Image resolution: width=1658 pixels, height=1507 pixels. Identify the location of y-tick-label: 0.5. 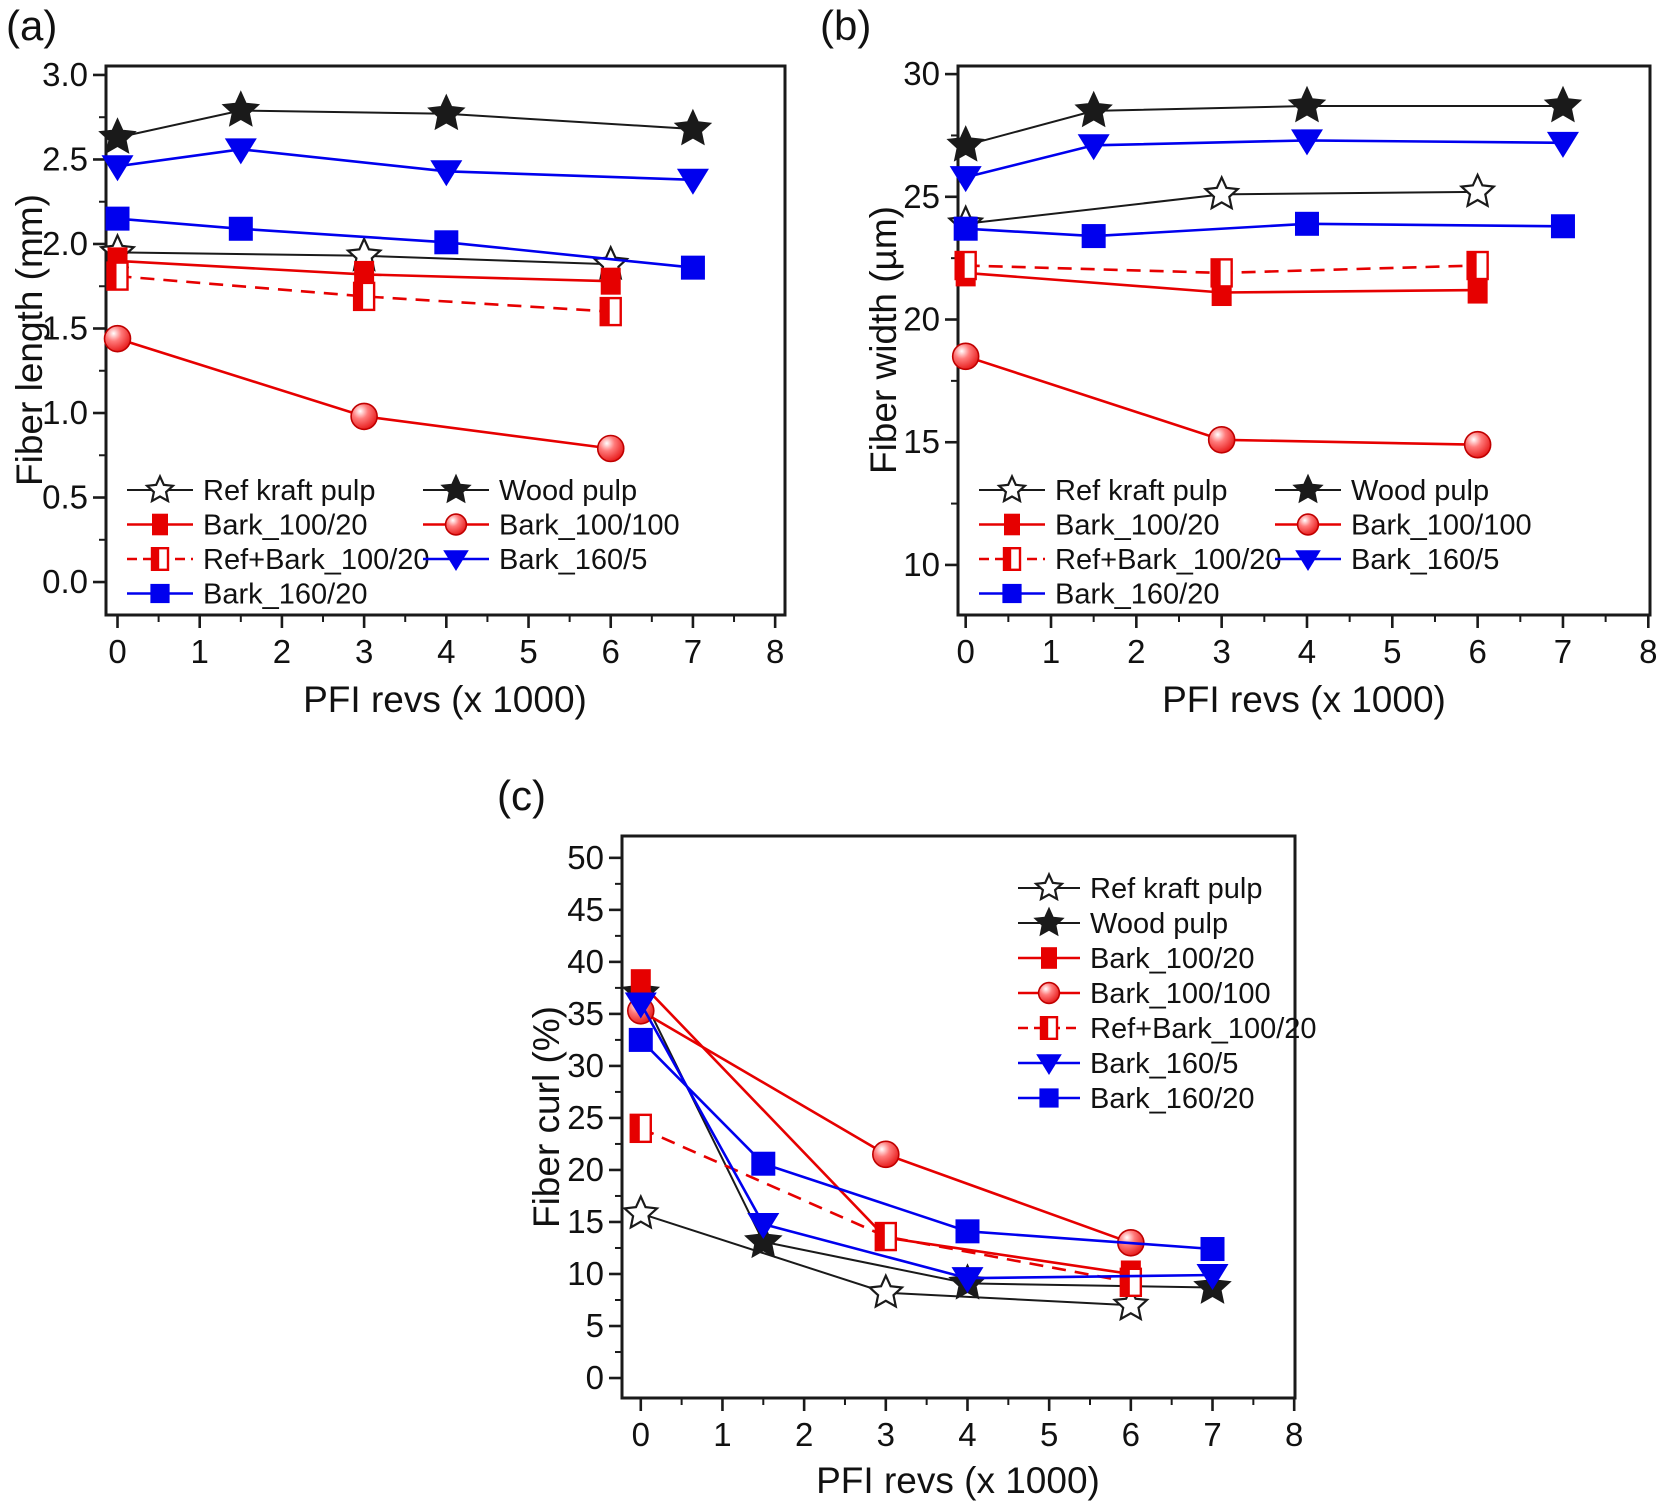
(65, 497).